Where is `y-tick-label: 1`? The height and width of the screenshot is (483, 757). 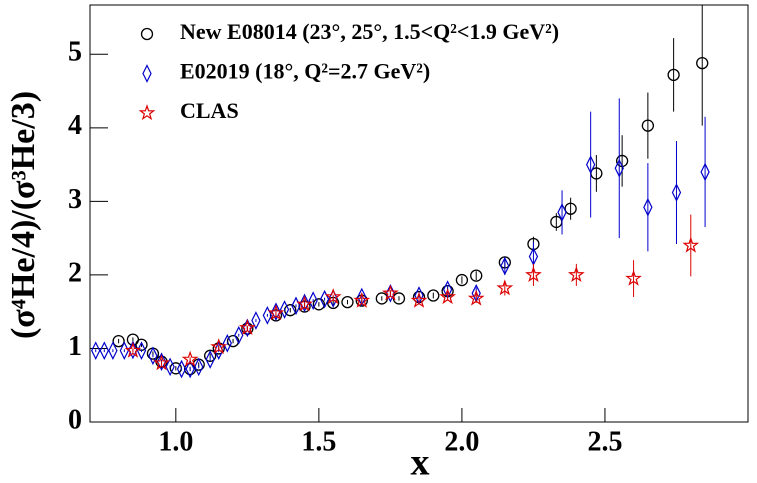 y-tick-label: 1 is located at coordinates (75, 346).